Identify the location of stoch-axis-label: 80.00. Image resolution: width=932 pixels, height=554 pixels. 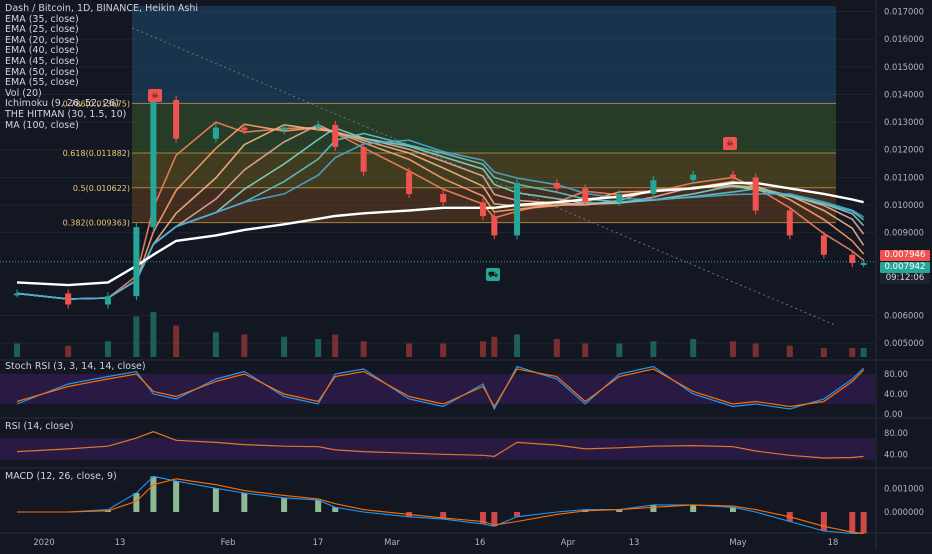
(896, 374).